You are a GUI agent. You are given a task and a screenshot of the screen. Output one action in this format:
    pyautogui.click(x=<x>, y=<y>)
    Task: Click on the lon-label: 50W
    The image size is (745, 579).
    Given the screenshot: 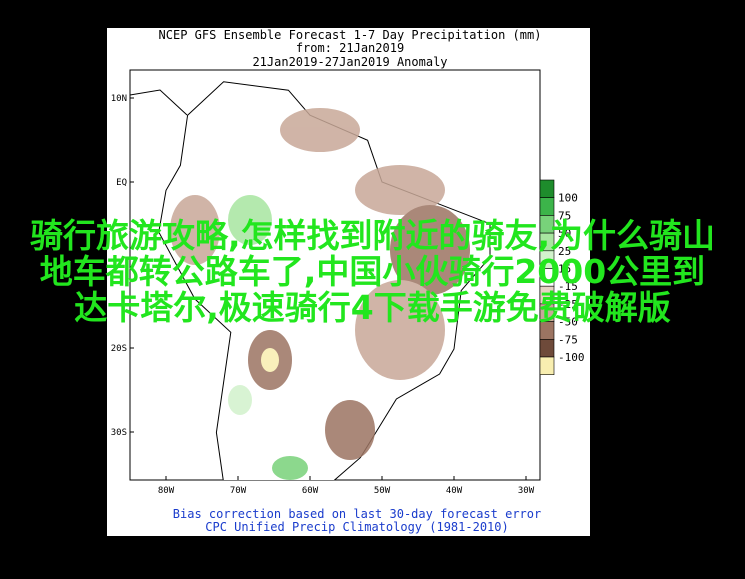 What is the action you would take?
    pyautogui.click(x=382, y=491)
    